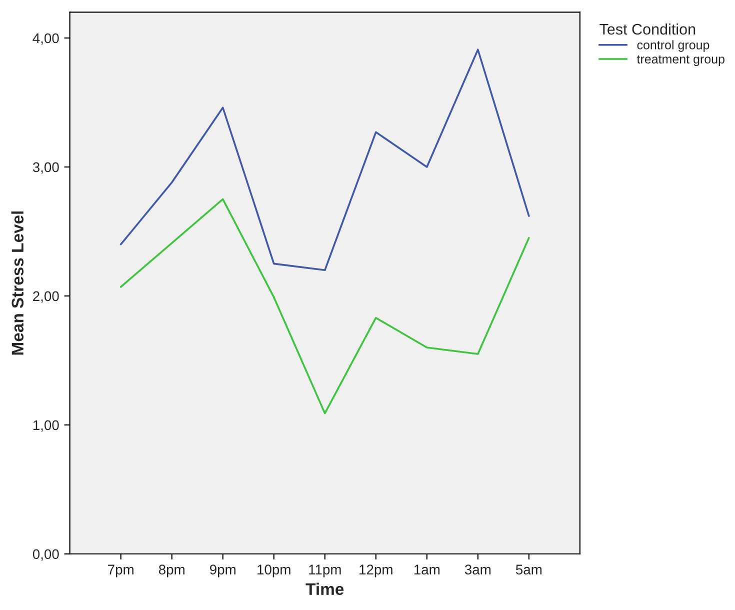 The image size is (735, 610). What do you see at coordinates (325, 589) in the screenshot?
I see `x-axis-title: Time` at bounding box center [325, 589].